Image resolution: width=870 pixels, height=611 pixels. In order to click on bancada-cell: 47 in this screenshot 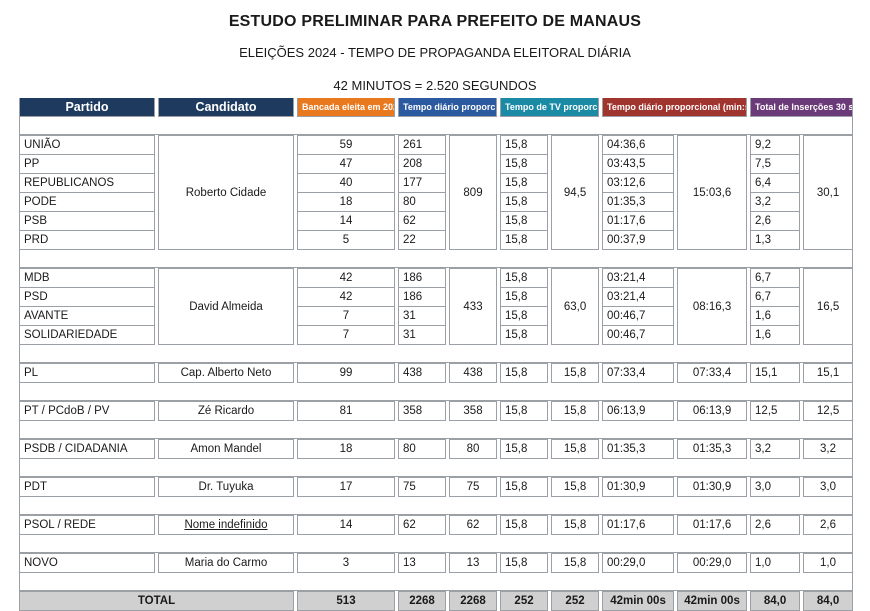, I will do `click(346, 164)`.